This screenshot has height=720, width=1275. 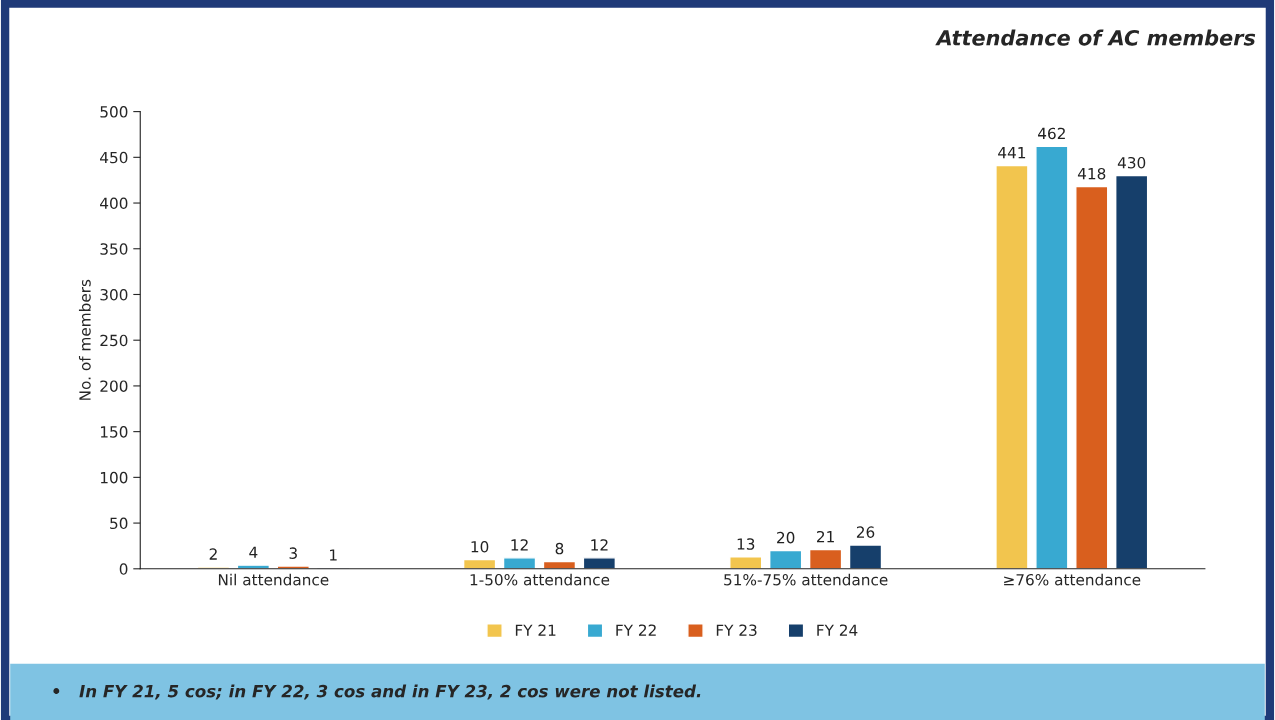 I want to click on data-label: 2, so click(x=213, y=554).